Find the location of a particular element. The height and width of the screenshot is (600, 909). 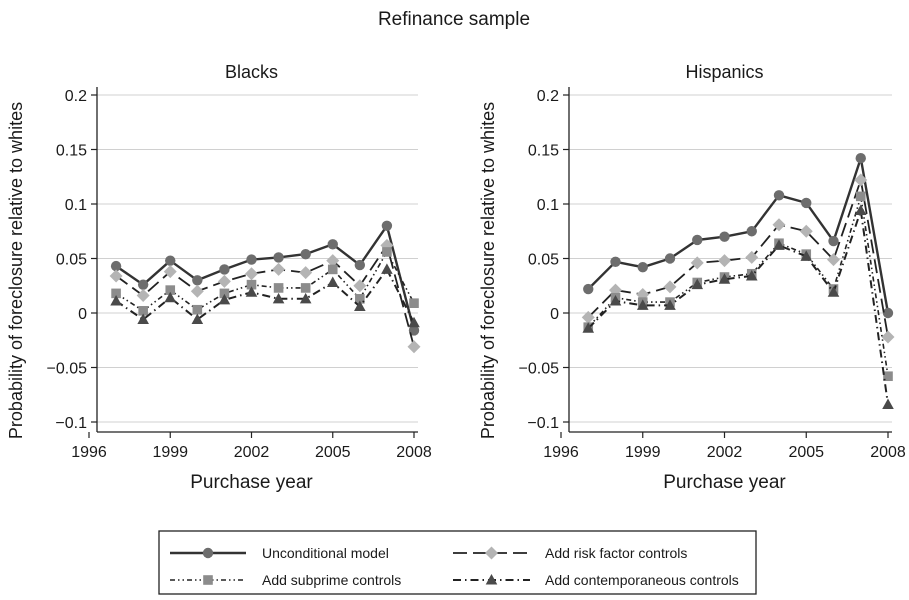

legend-marker-square is located at coordinates (208, 580).